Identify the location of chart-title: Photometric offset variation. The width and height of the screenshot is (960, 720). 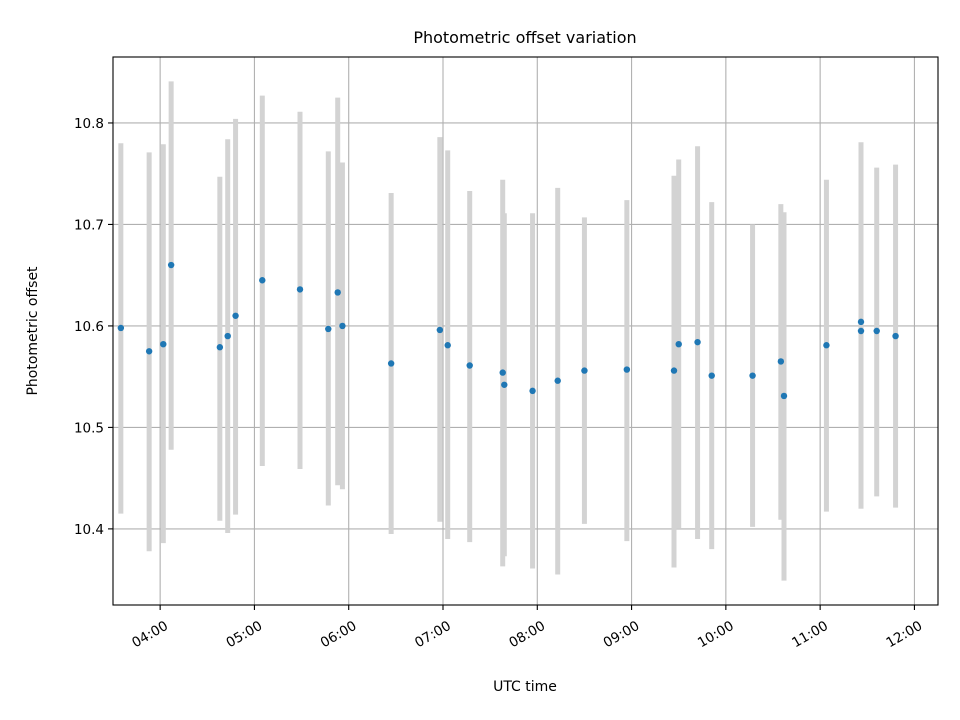
(524, 37).